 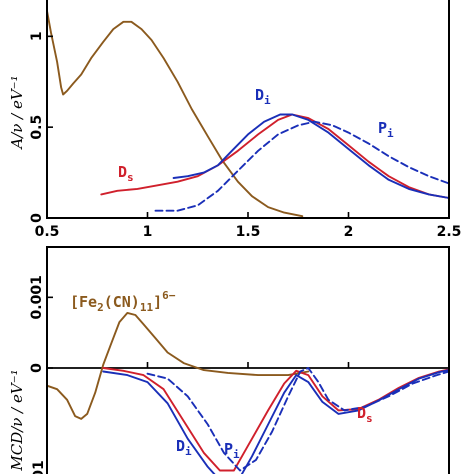 I want to click on top-label-pi: Pi, so click(x=386, y=129).